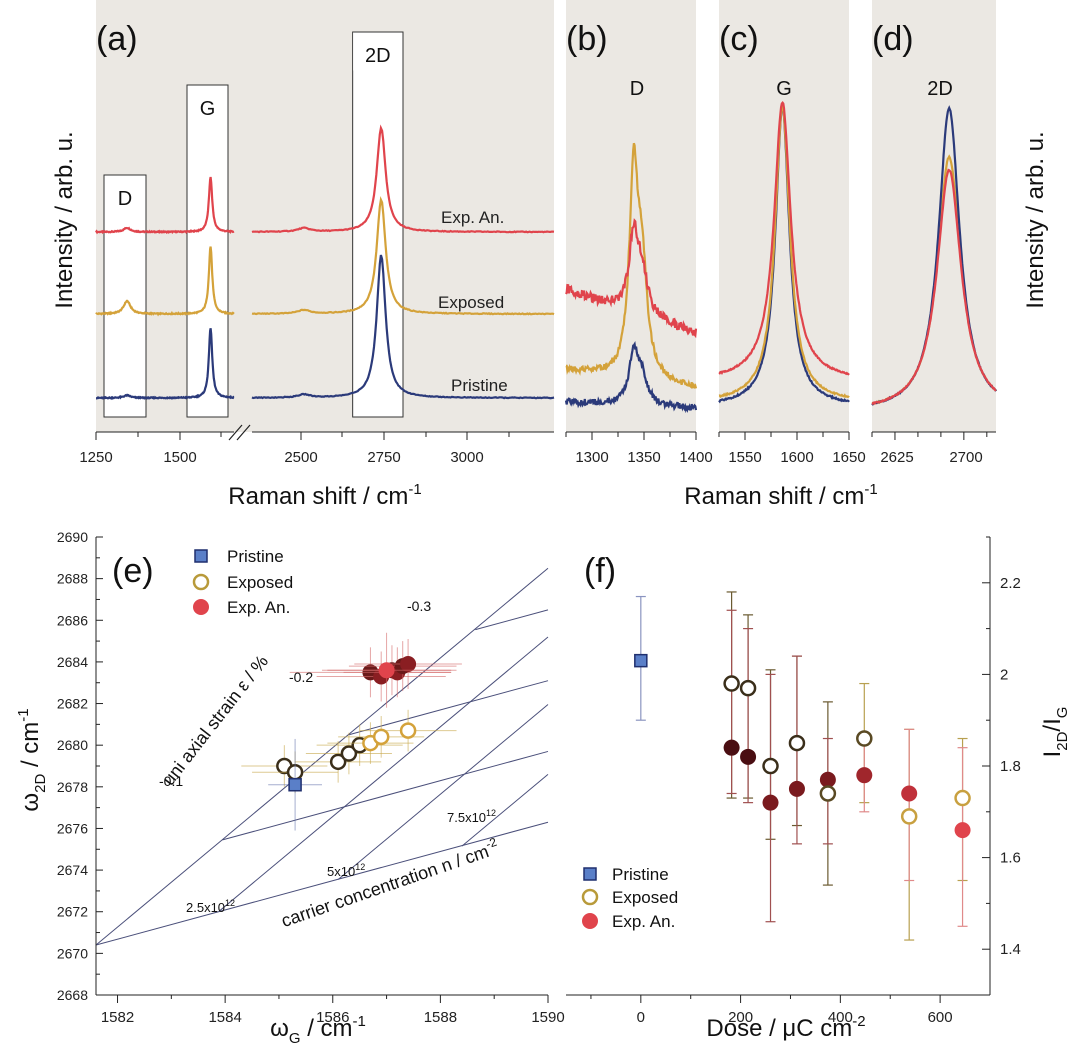  I want to click on panel-d-background, so click(934, 216).